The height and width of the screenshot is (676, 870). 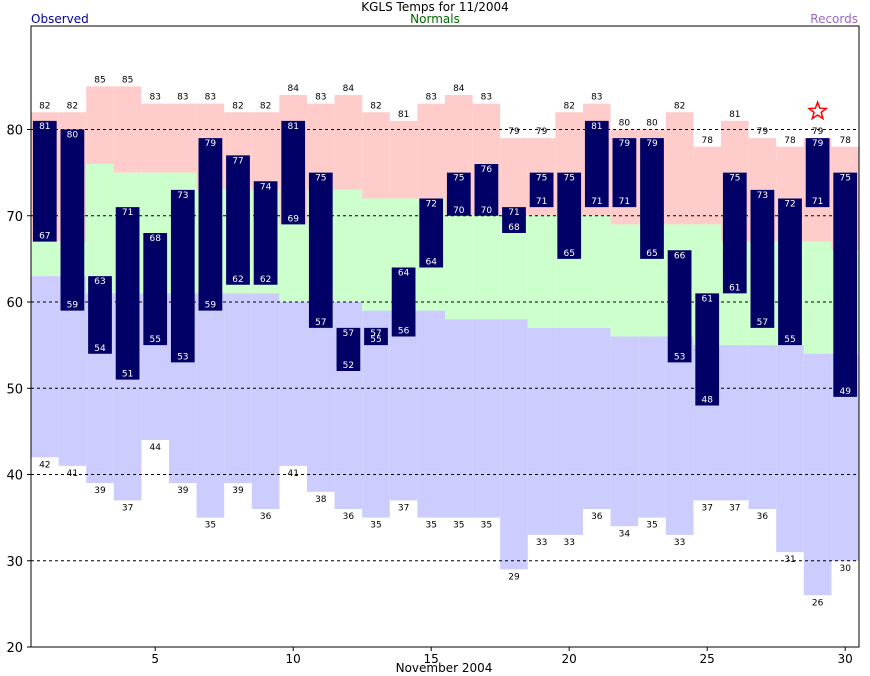 What do you see at coordinates (73, 306) in the screenshot?
I see `observed-low-label-day-2: 59` at bounding box center [73, 306].